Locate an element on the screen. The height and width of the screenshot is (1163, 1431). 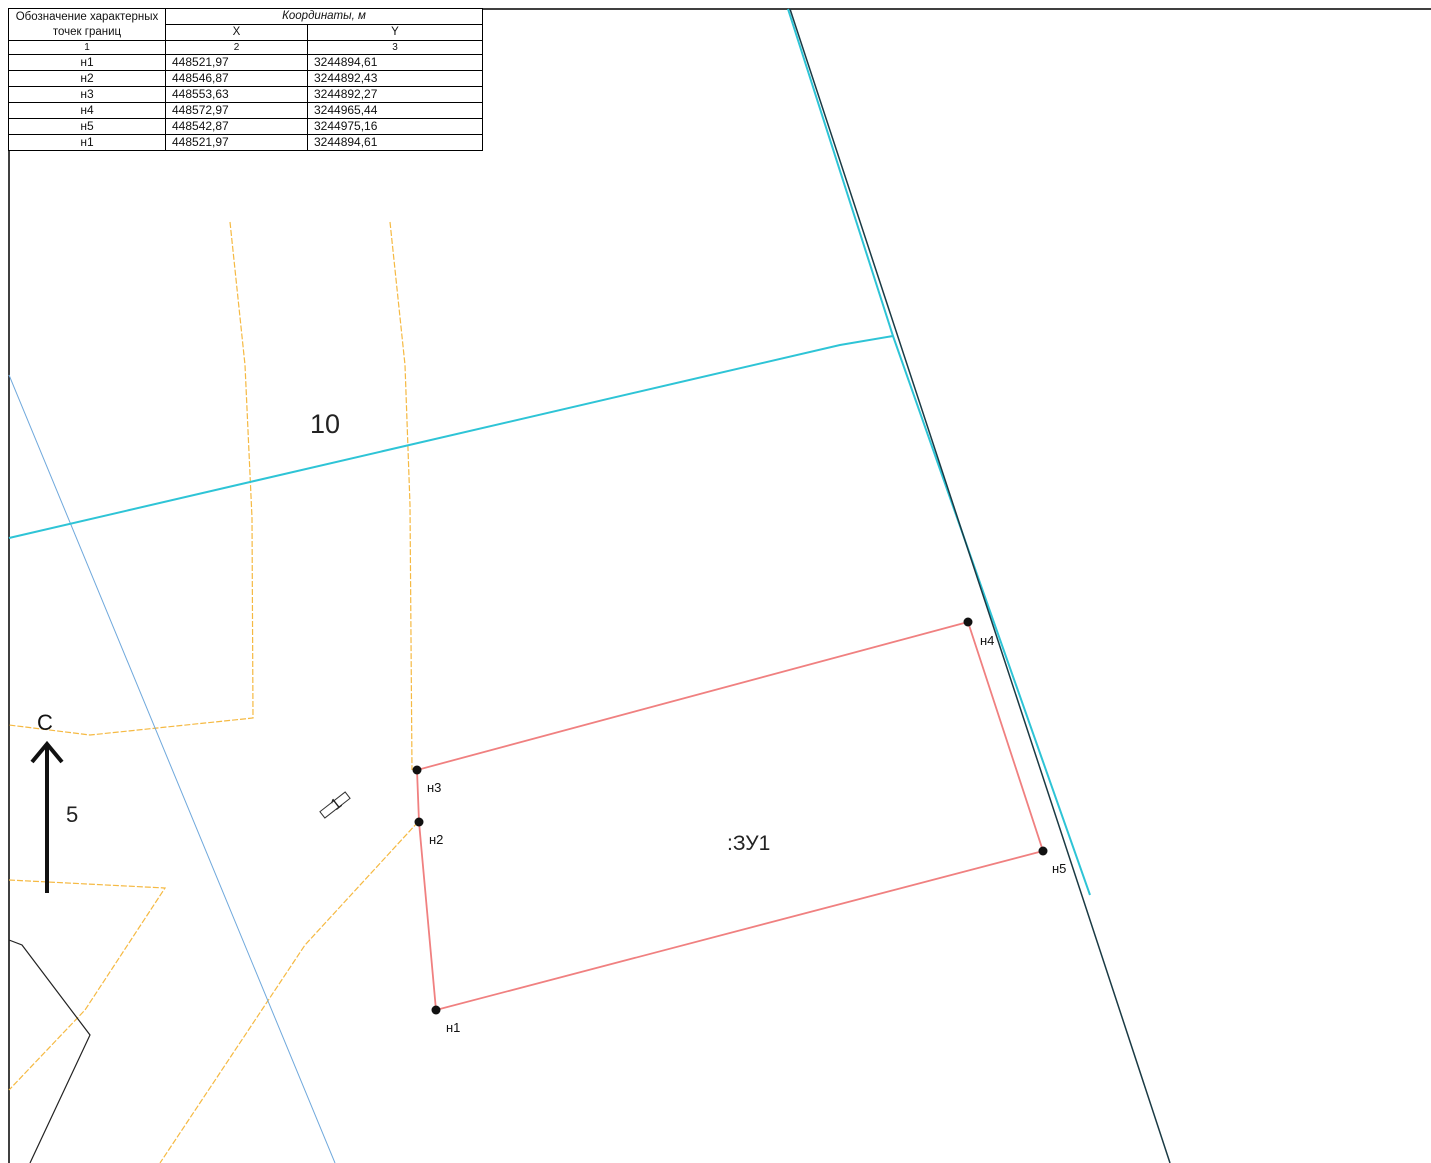
point-marker-n4 is located at coordinates (968, 622).